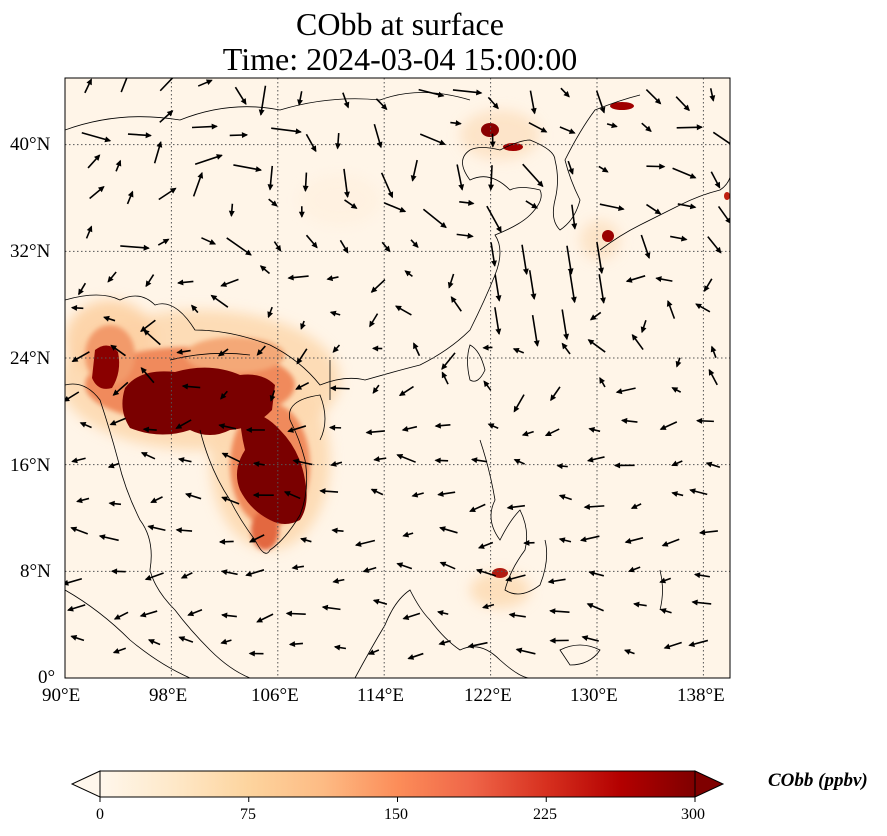 This screenshot has height=836, width=887. What do you see at coordinates (545, 814) in the screenshot?
I see `colorbar-tick: 225` at bounding box center [545, 814].